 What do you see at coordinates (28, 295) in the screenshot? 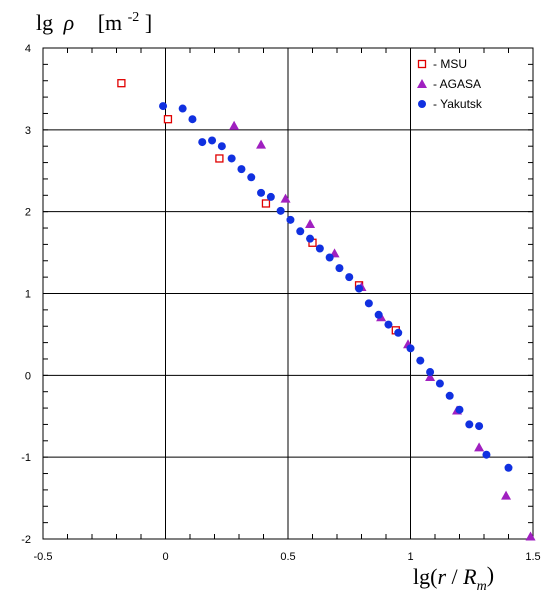
I see `y-tick-label: 1` at bounding box center [28, 295].